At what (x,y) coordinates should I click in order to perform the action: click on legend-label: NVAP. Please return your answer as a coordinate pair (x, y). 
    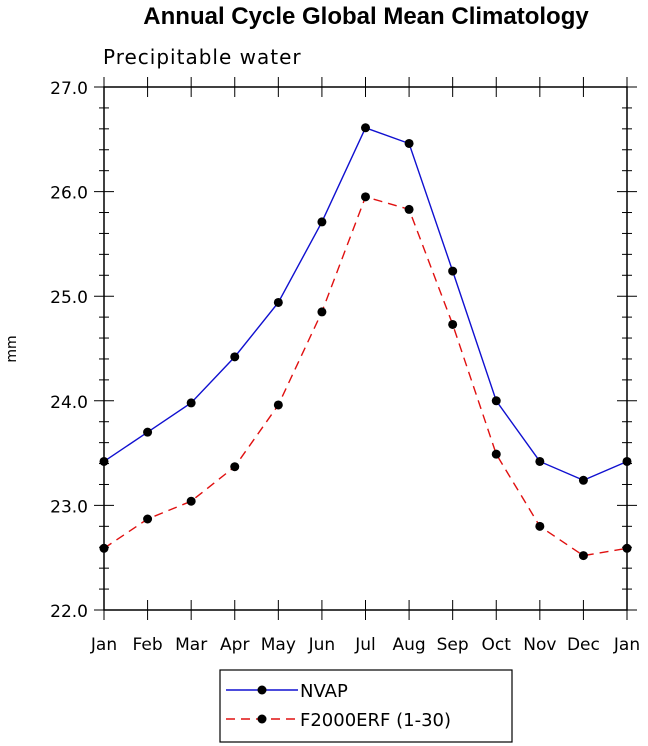
    Looking at the image, I should click on (324, 691).